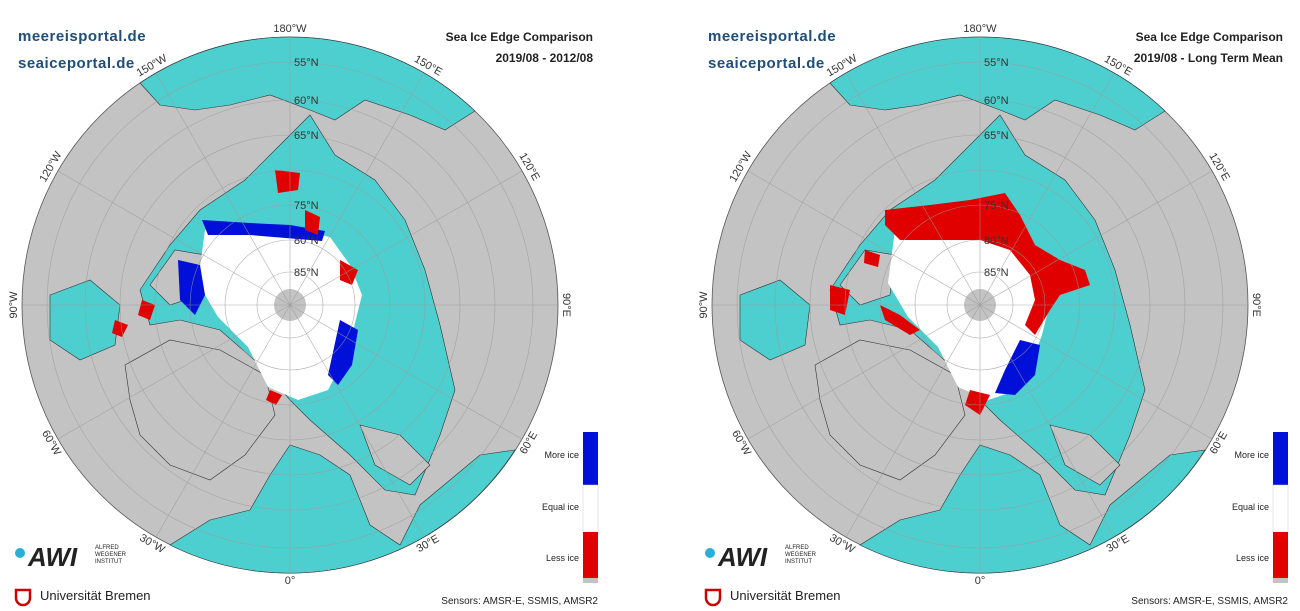 This screenshot has height=611, width=1300. What do you see at coordinates (545, 58) in the screenshot?
I see `map-subtitle: 2019/08 - 2012/08` at bounding box center [545, 58].